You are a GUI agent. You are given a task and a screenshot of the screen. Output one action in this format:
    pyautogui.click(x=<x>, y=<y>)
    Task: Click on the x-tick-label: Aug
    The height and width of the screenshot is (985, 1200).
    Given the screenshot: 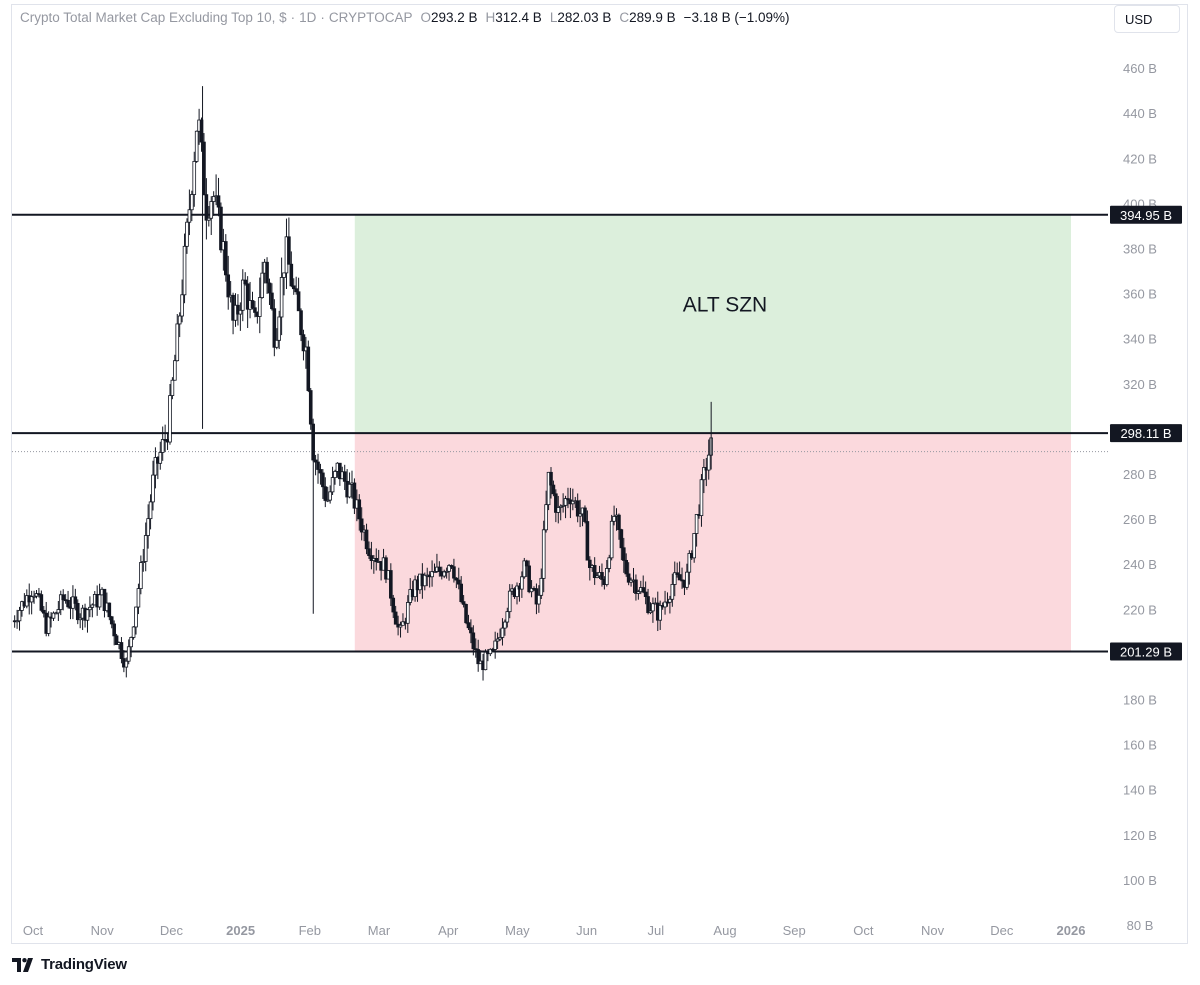 What is the action you would take?
    pyautogui.click(x=724, y=930)
    